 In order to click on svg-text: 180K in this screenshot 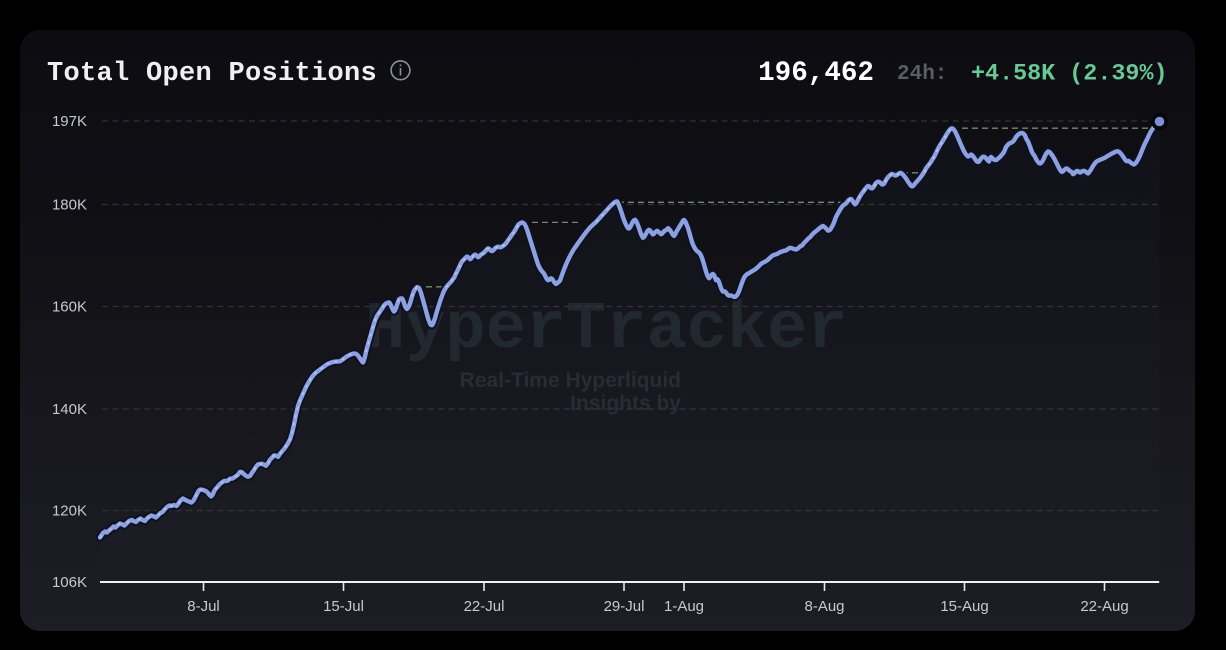, I will do `click(69, 205)`.